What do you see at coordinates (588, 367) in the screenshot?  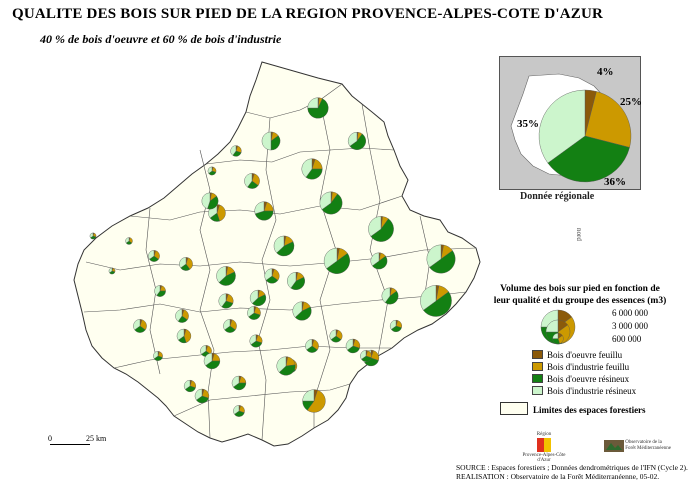 I see `legend-label: Bois d'industrie feuillu` at bounding box center [588, 367].